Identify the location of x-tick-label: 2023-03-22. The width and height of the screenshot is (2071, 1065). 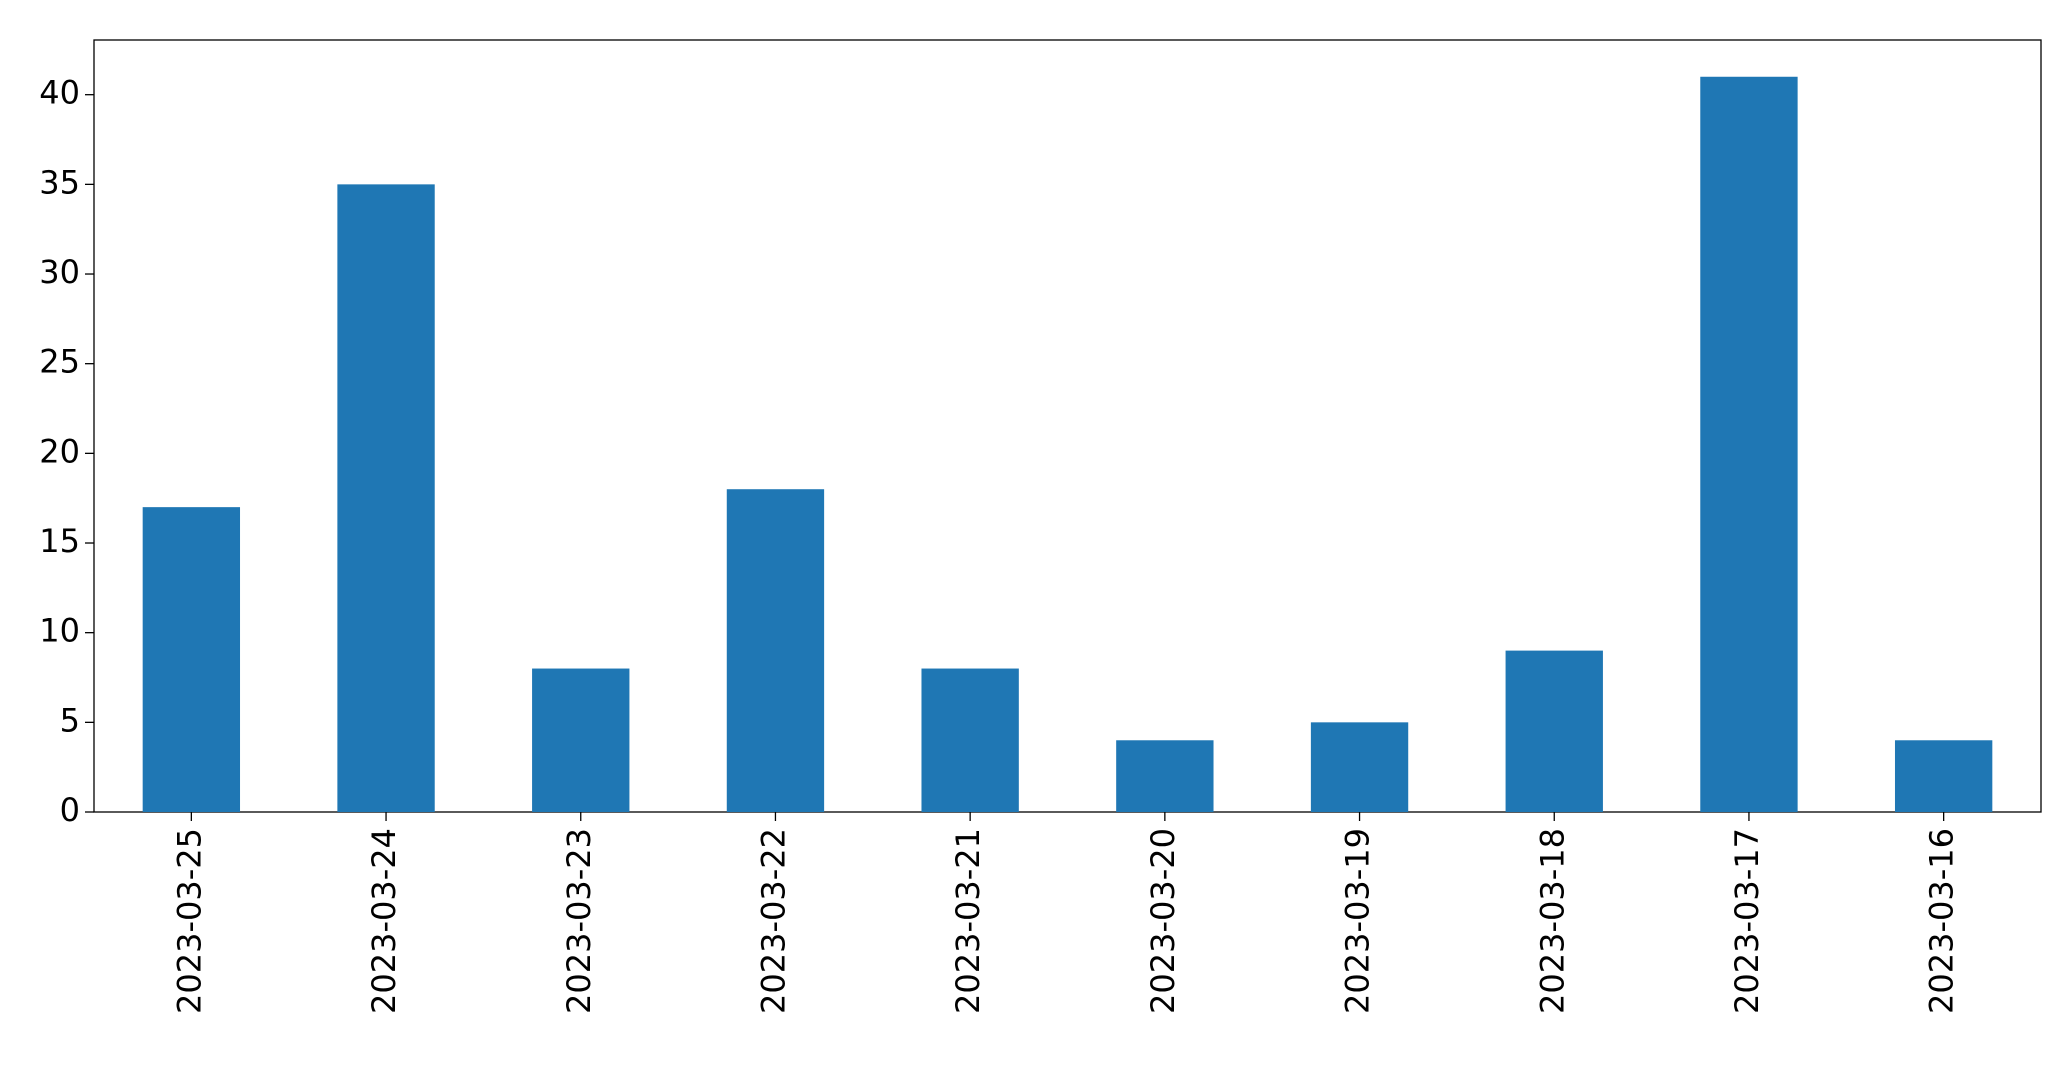
(773, 921).